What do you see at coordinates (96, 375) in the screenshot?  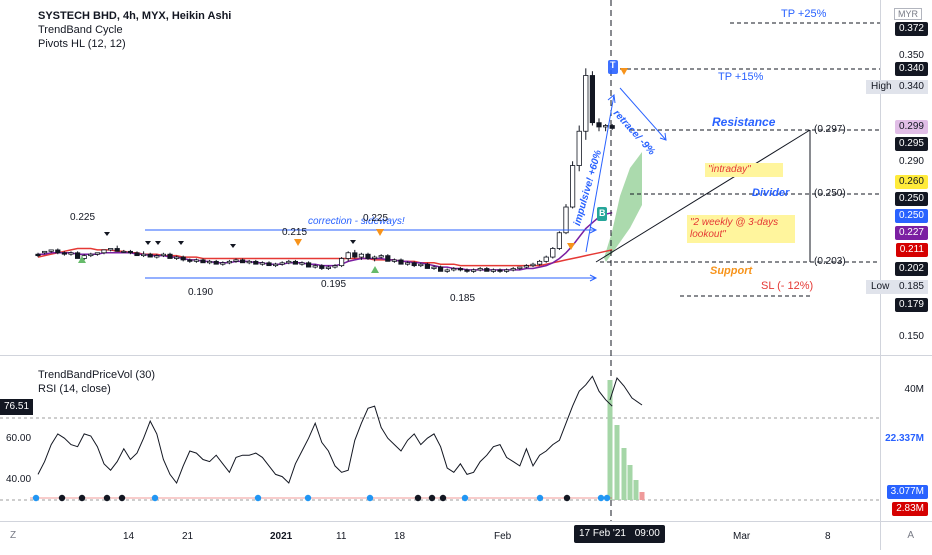 I see `indicator-pricevol: TrendBandPriceVol (30)` at bounding box center [96, 375].